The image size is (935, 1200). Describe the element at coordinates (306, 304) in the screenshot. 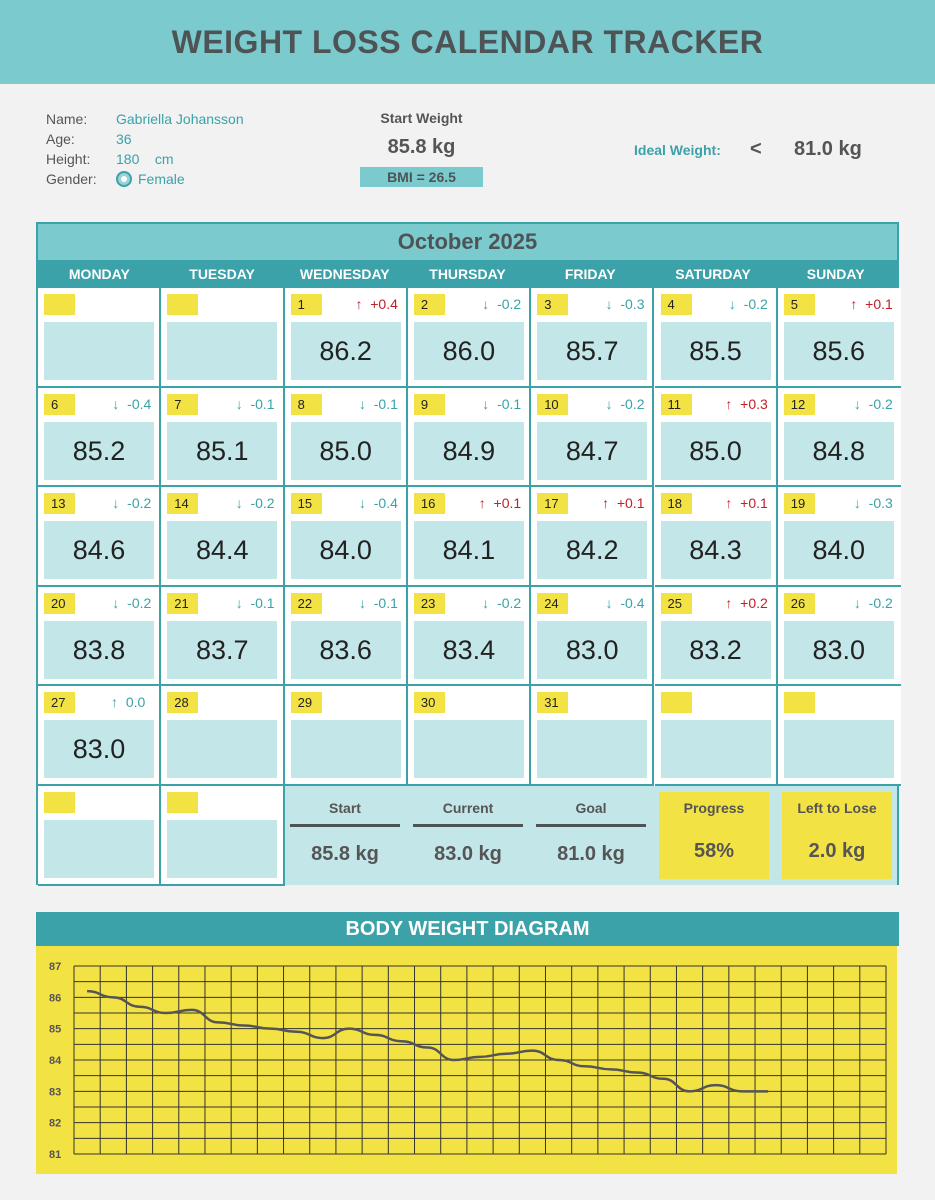

I see `day-number: 1` at that location.